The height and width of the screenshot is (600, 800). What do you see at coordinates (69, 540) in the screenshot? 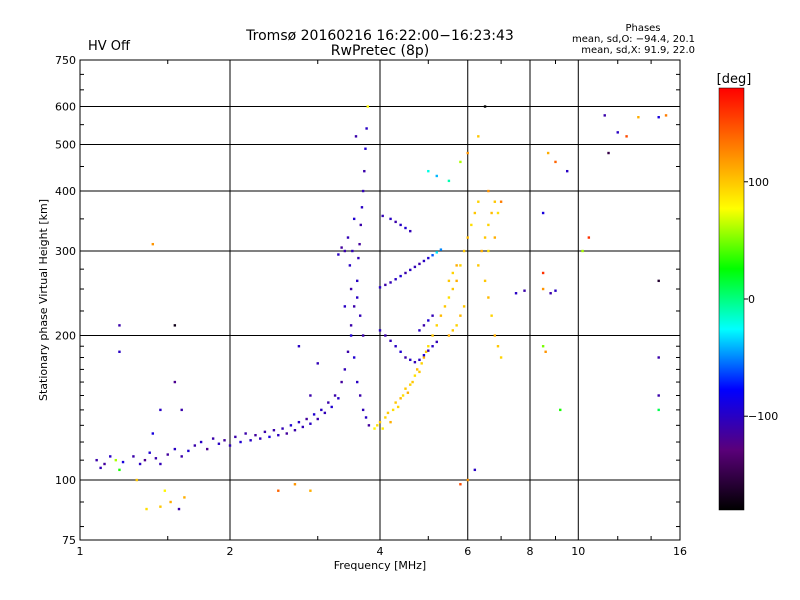
I see `y-tick-label: 75` at bounding box center [69, 540].